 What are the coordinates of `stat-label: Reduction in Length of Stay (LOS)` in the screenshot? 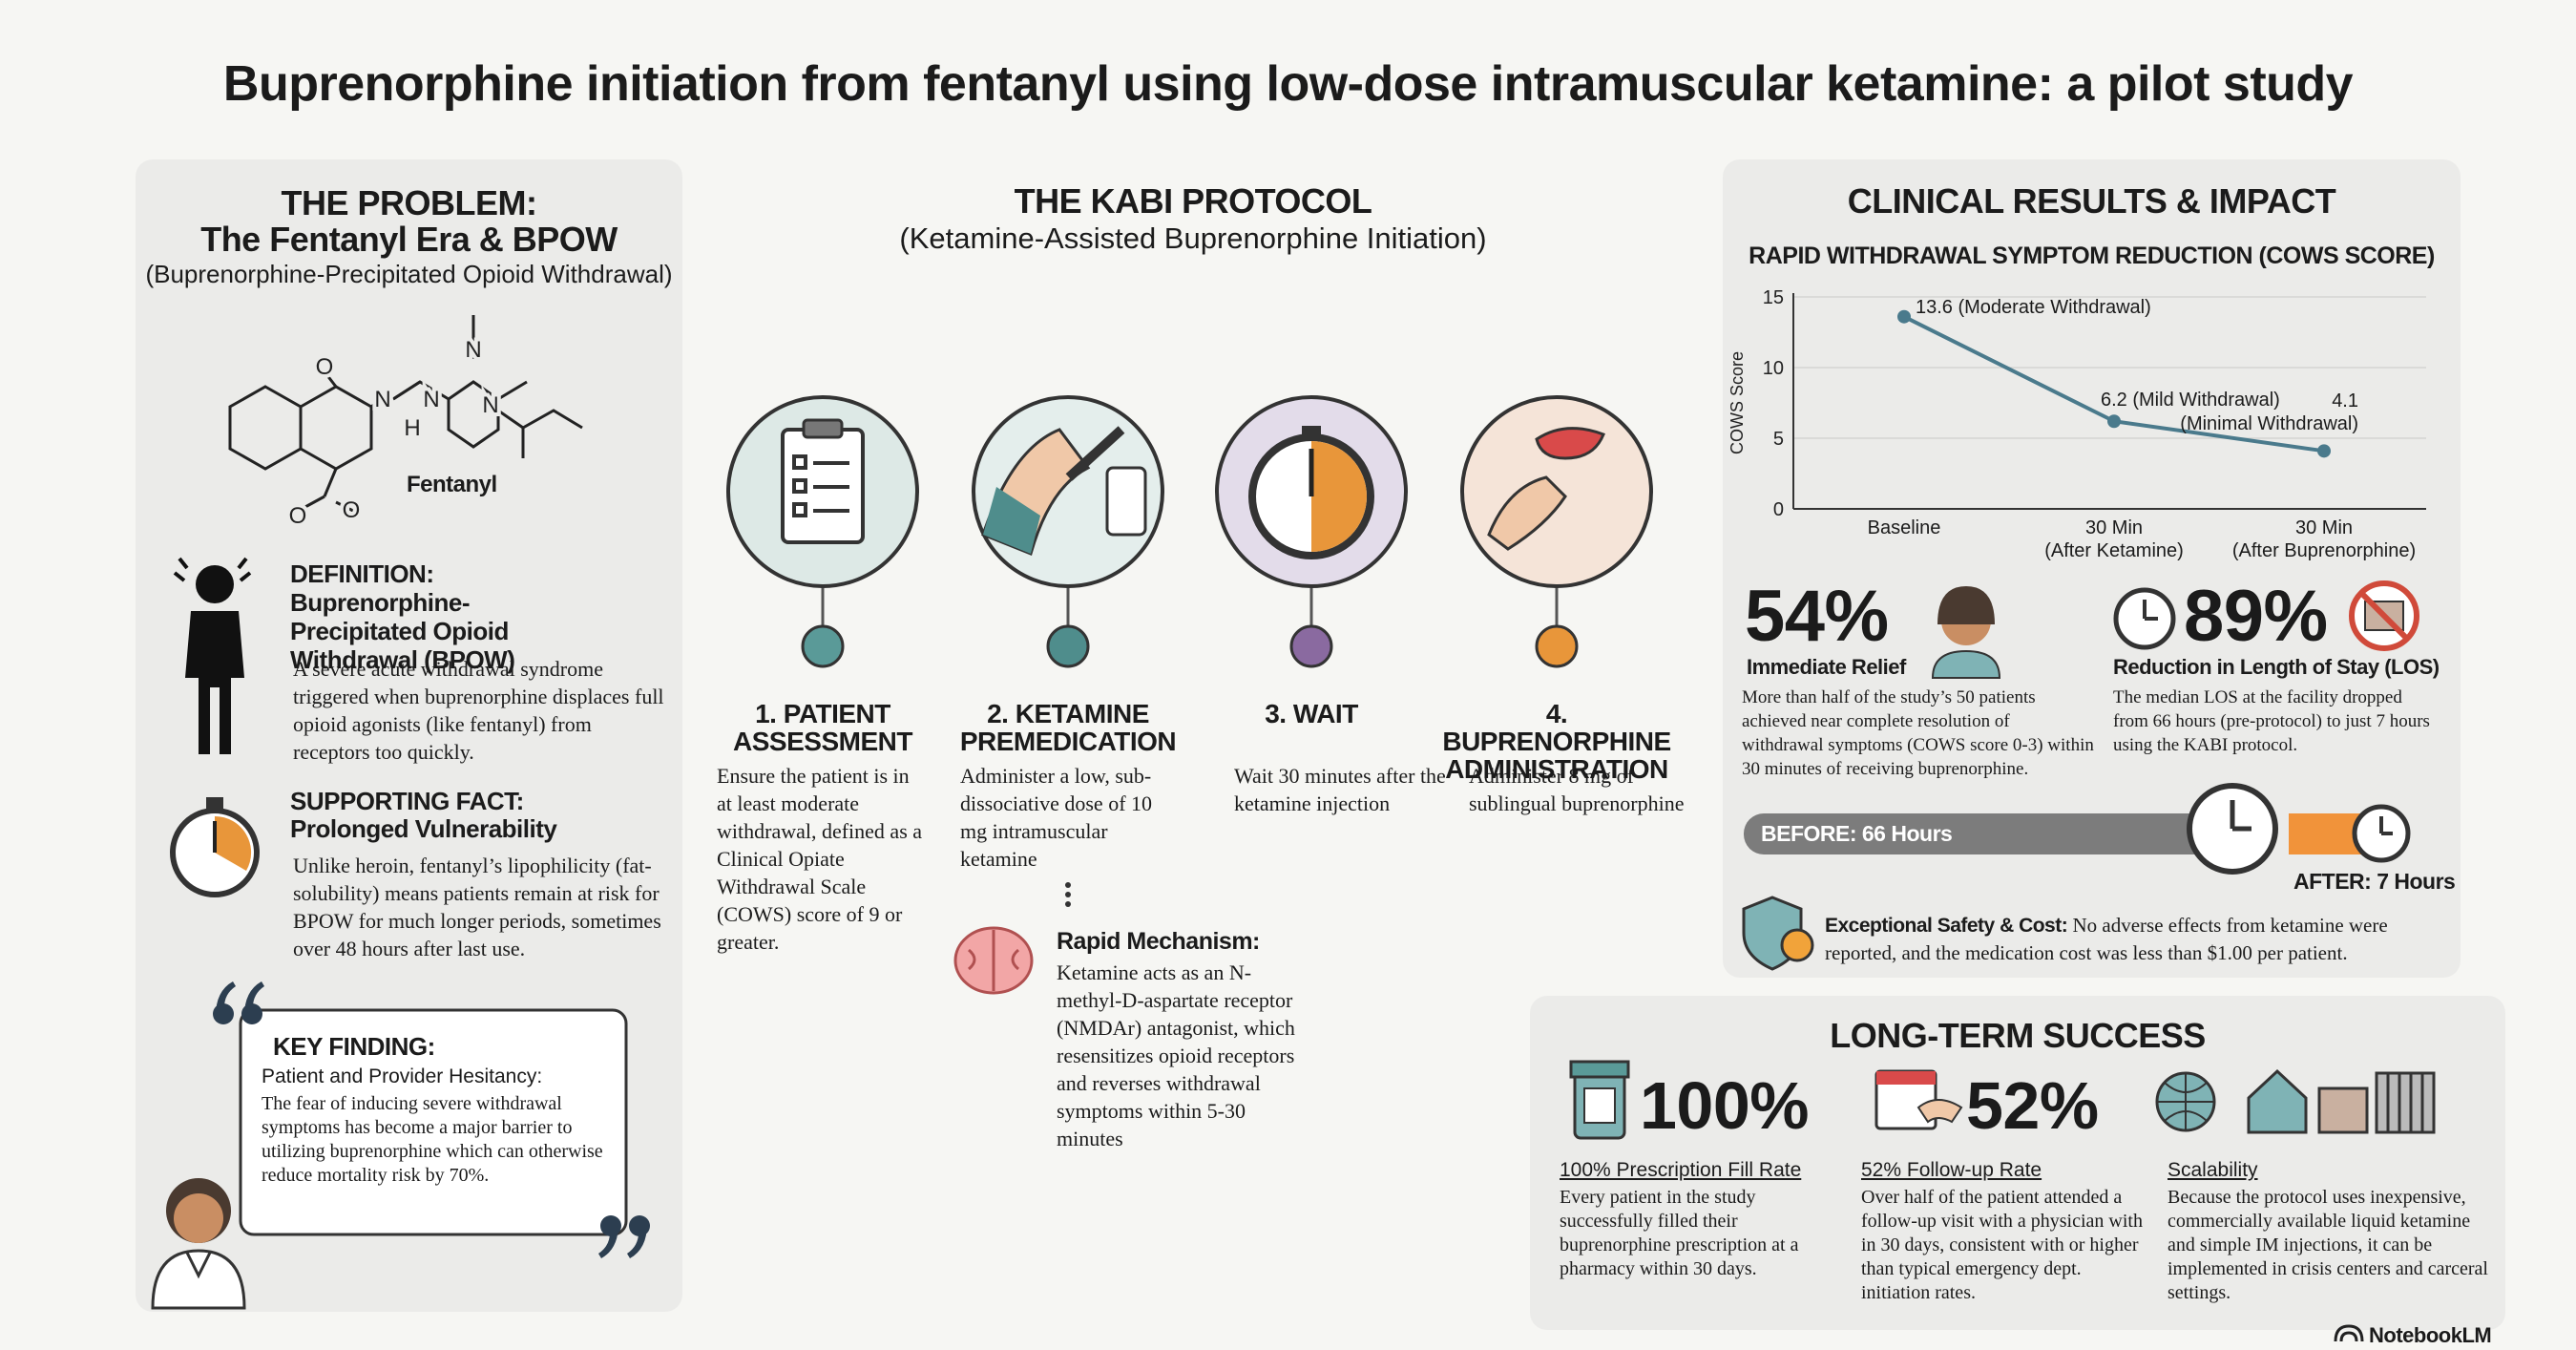 It's located at (2276, 667).